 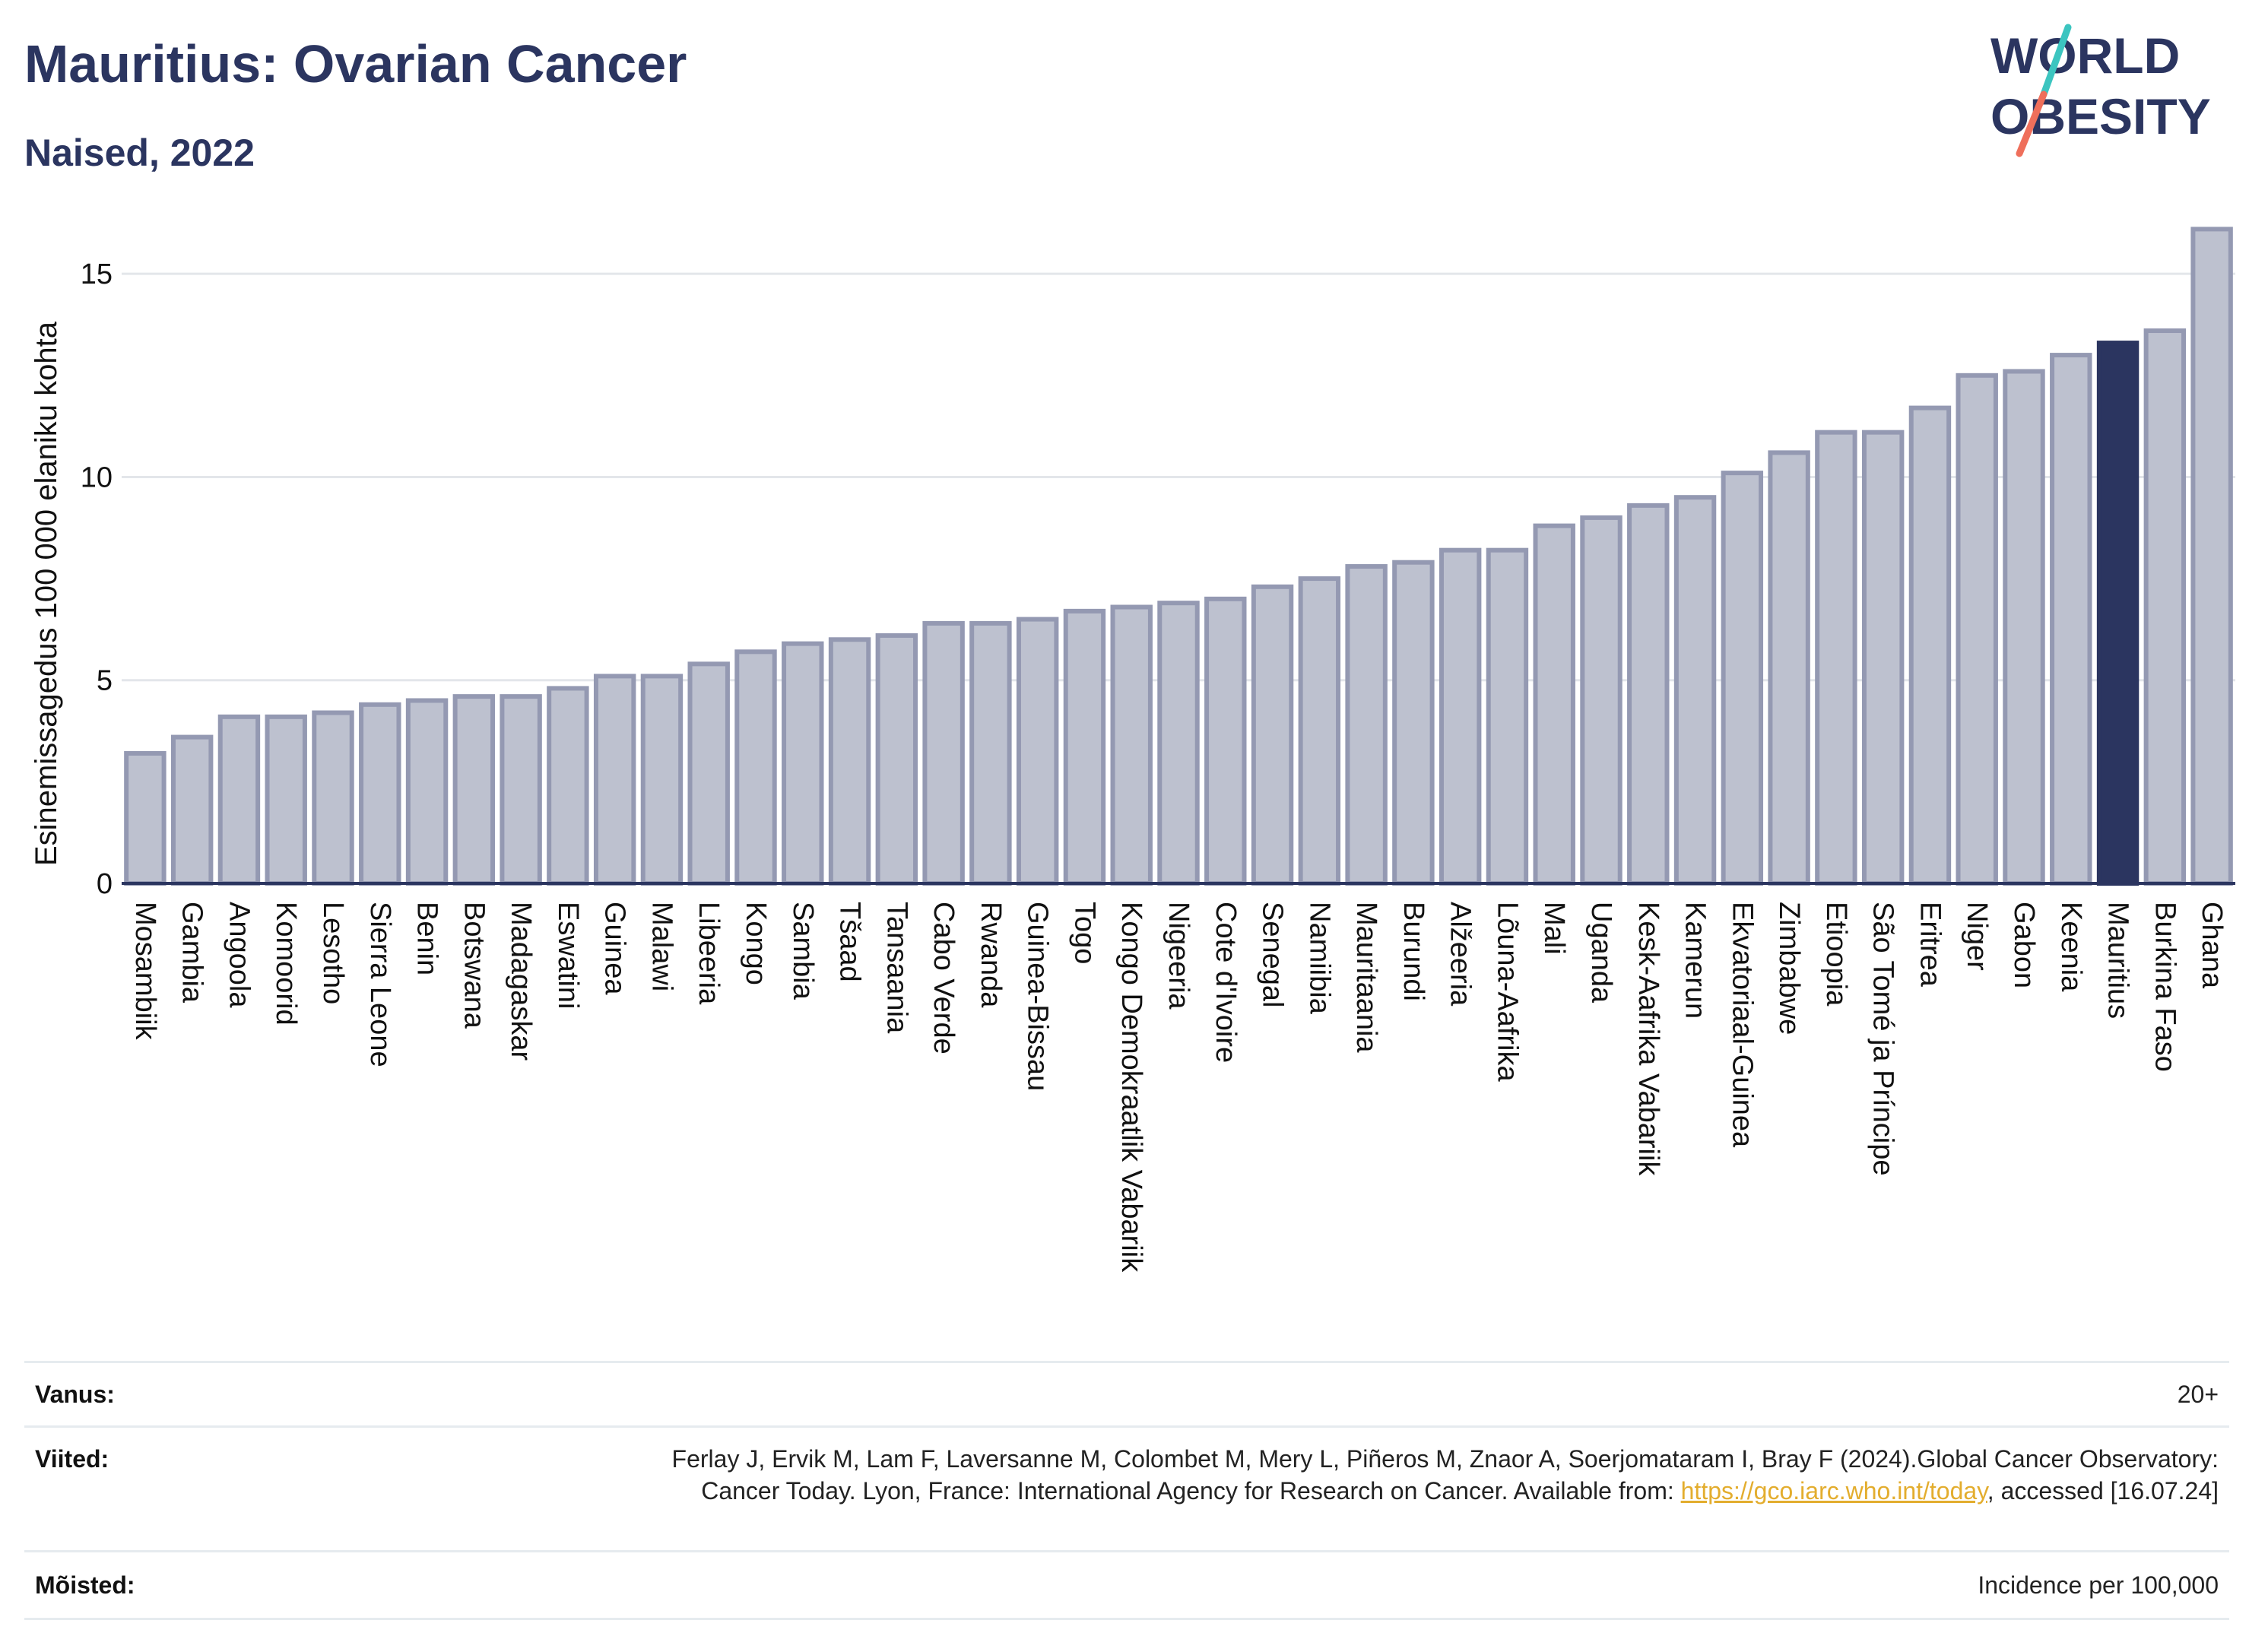 I want to click on x-tick-label: Kesk-Aafrika Vabariik, so click(x=1648, y=1039).